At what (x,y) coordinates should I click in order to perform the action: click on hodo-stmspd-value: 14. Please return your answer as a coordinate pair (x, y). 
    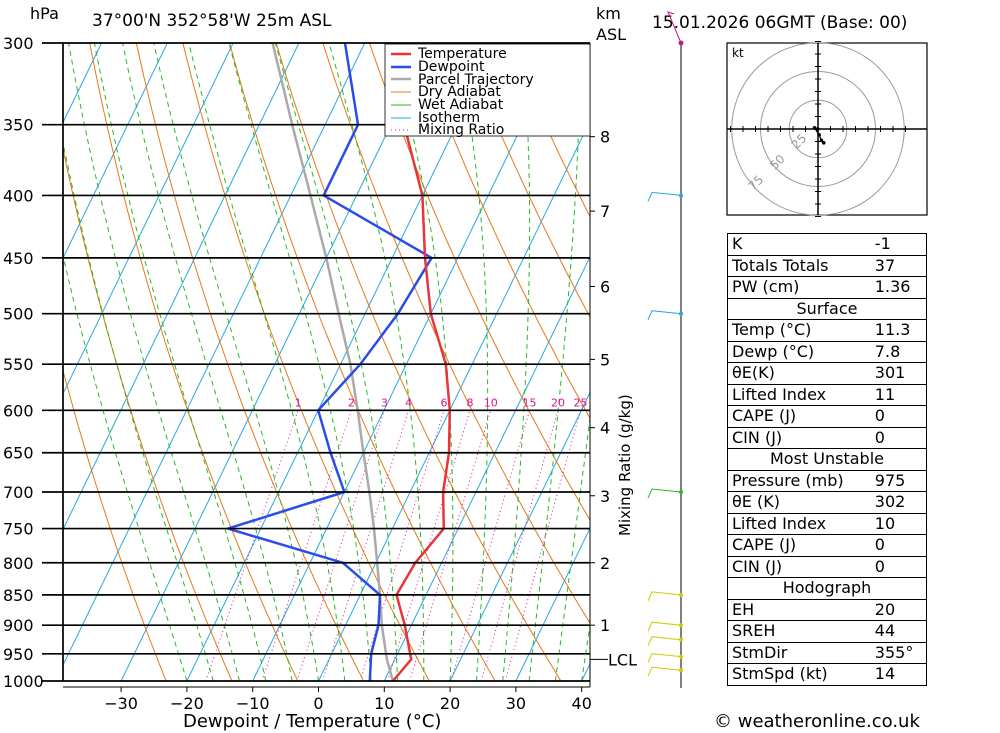
    Looking at the image, I should click on (897, 674).